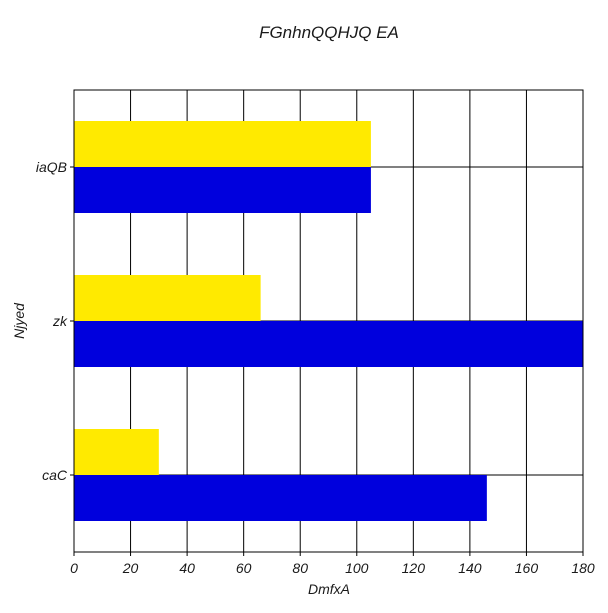 This screenshot has height=613, width=608. What do you see at coordinates (19, 320) in the screenshot?
I see `y-axis-label: Njyed` at bounding box center [19, 320].